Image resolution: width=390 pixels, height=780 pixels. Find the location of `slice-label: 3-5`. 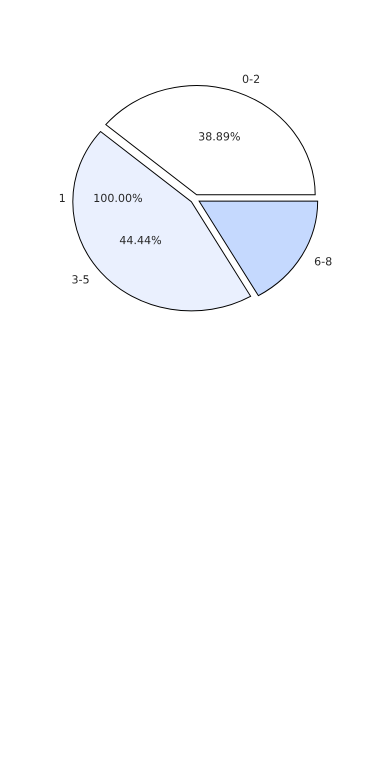

slice-label: 3-5 is located at coordinates (80, 279).